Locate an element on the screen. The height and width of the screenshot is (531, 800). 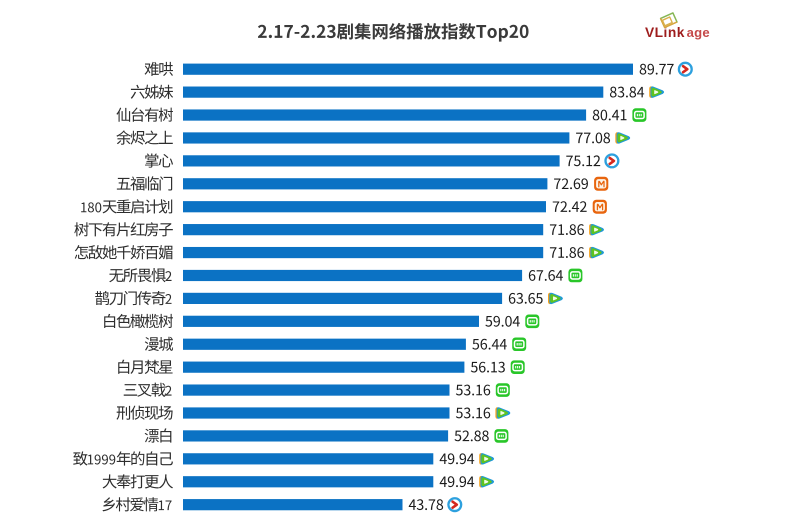
svg-text: VLink is located at coordinates (665, 32).